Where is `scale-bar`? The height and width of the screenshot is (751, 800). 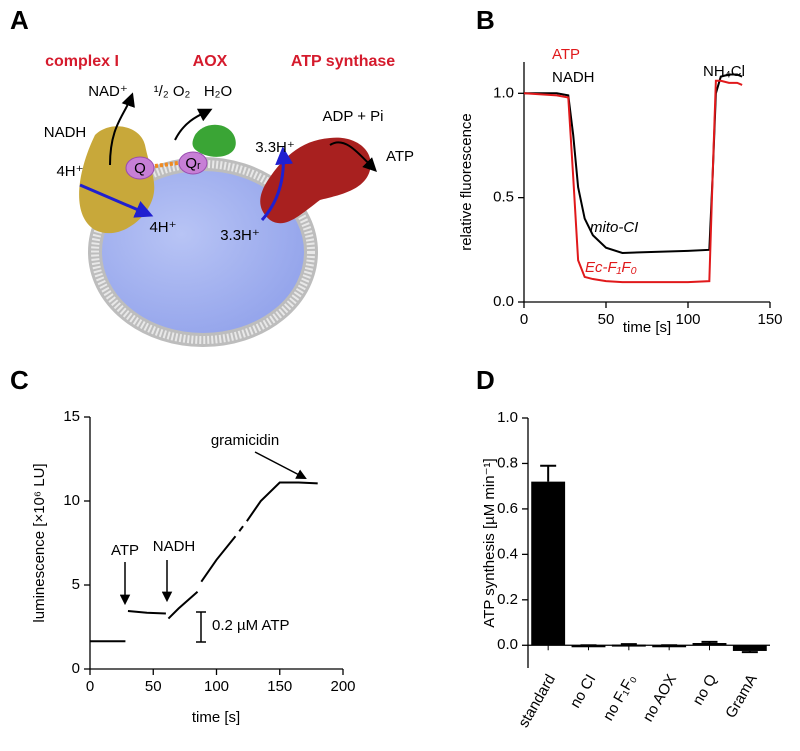
scale-bar is located at coordinates (201, 627).